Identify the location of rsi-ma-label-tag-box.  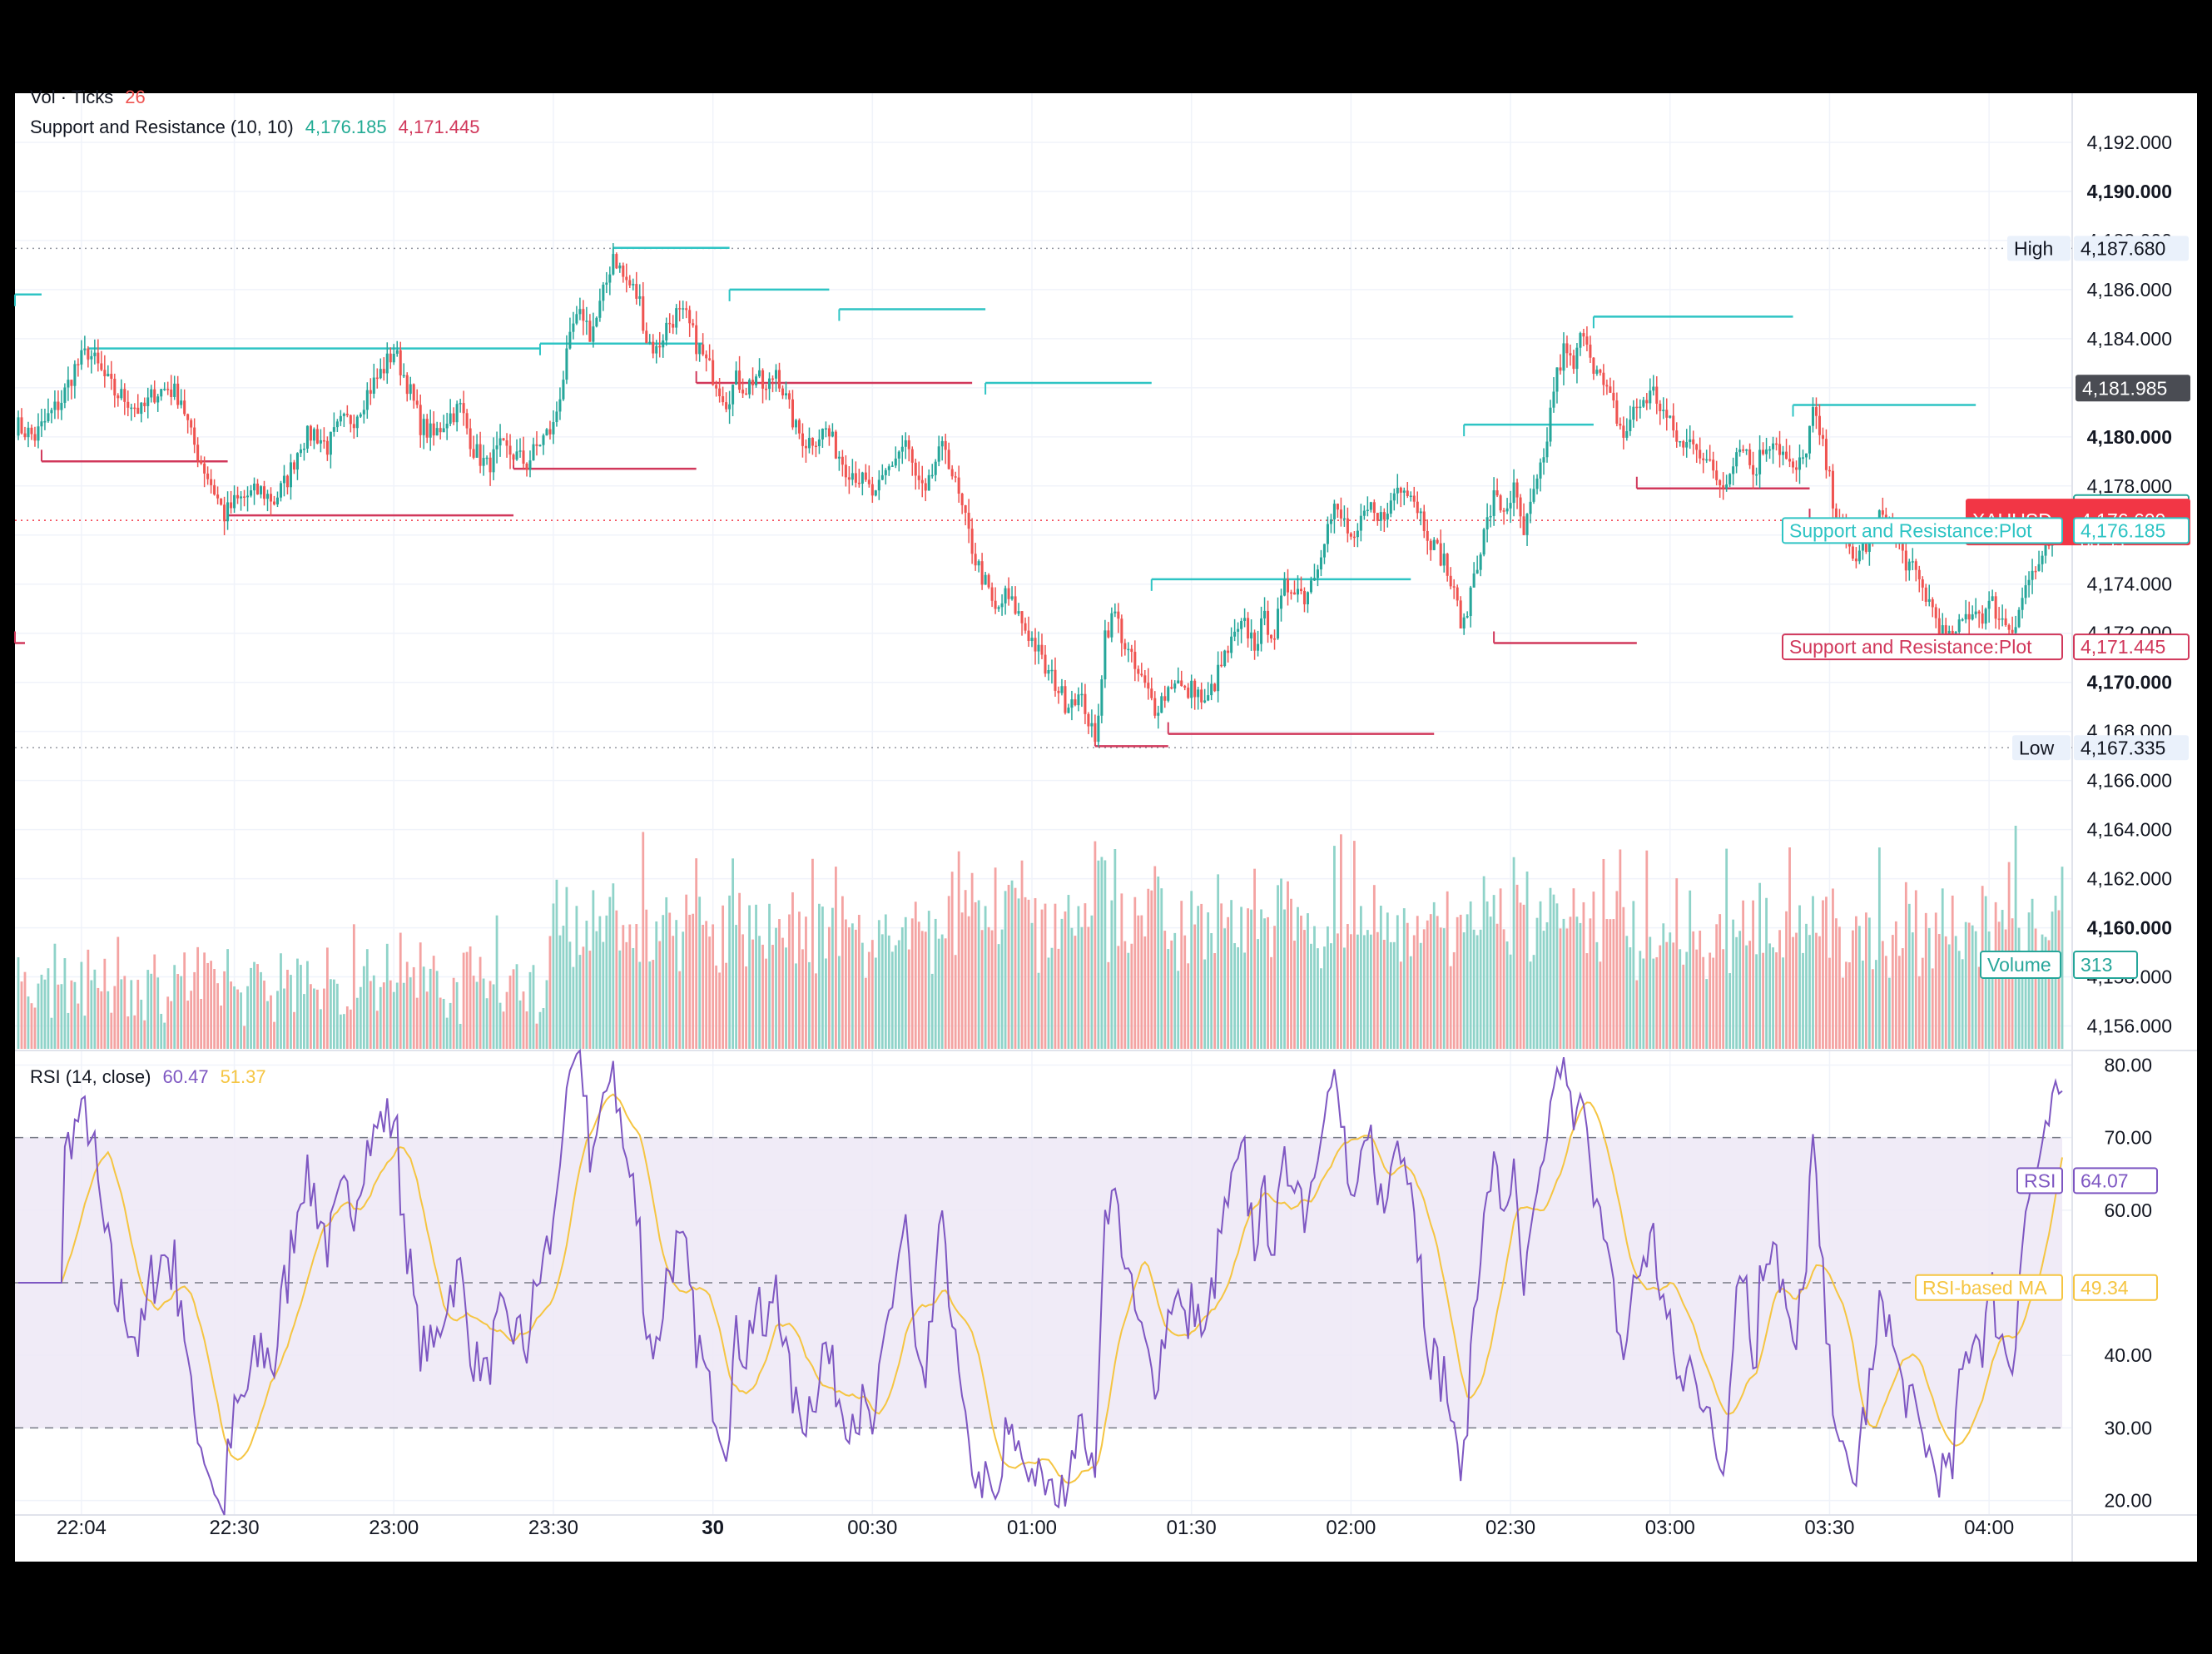
(1989, 1287).